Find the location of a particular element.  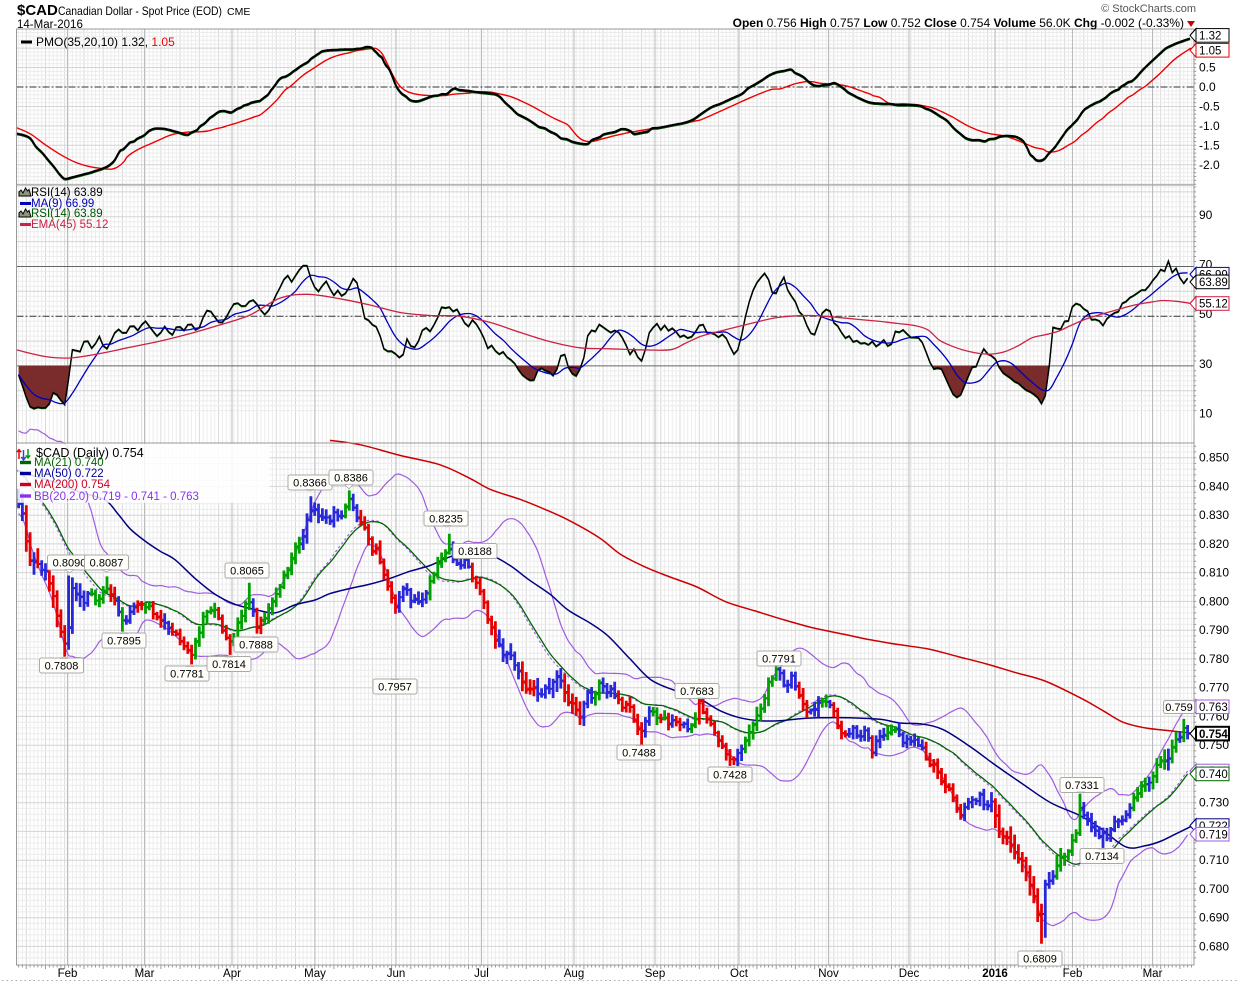

svg-text: MA(200) 0.754 is located at coordinates (72, 485).